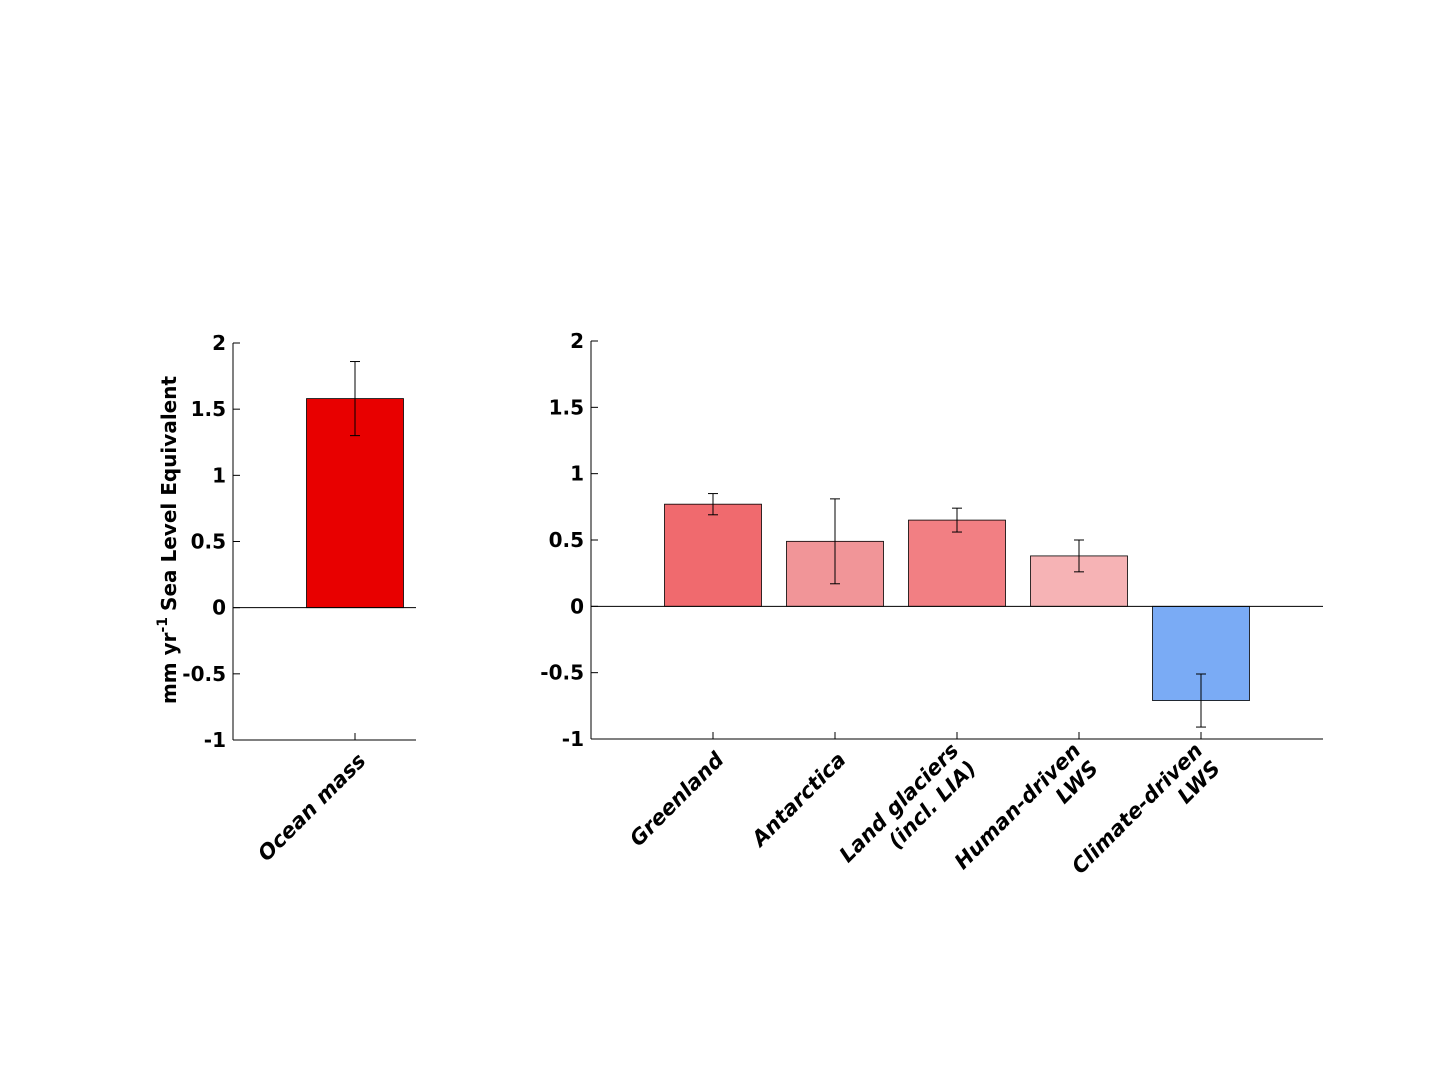  I want to click on y-label-sup: -1, so click(163, 625).